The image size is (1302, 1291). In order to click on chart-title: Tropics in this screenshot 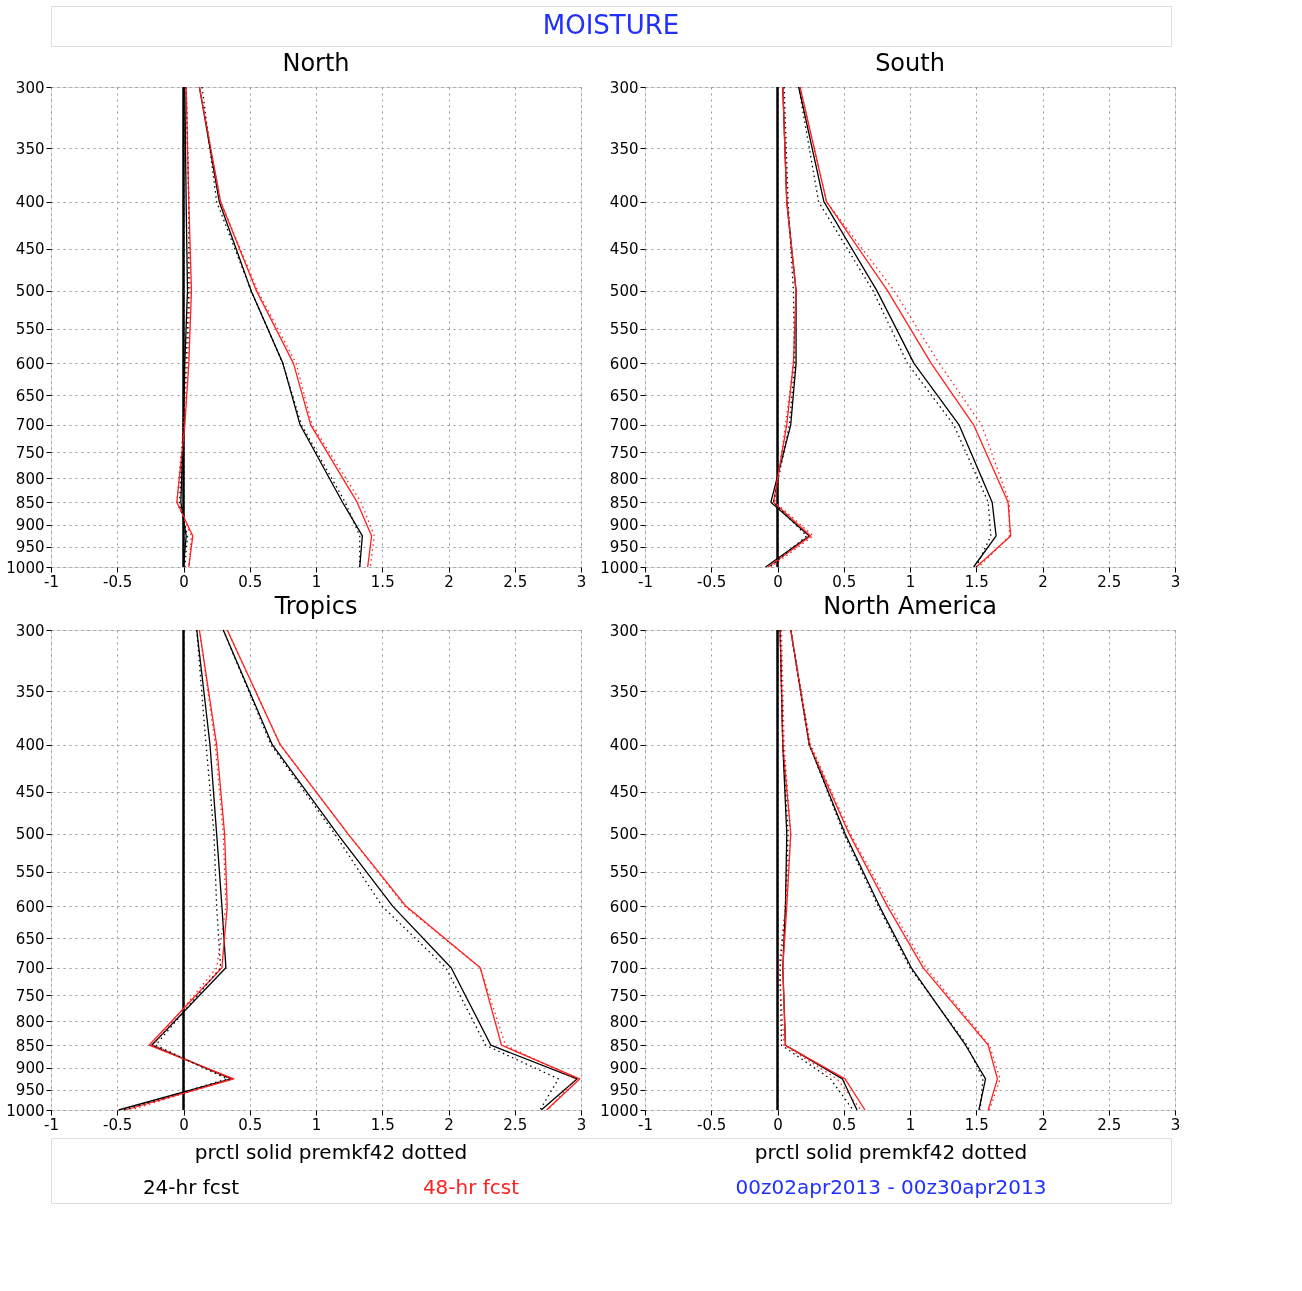, I will do `click(315, 606)`.